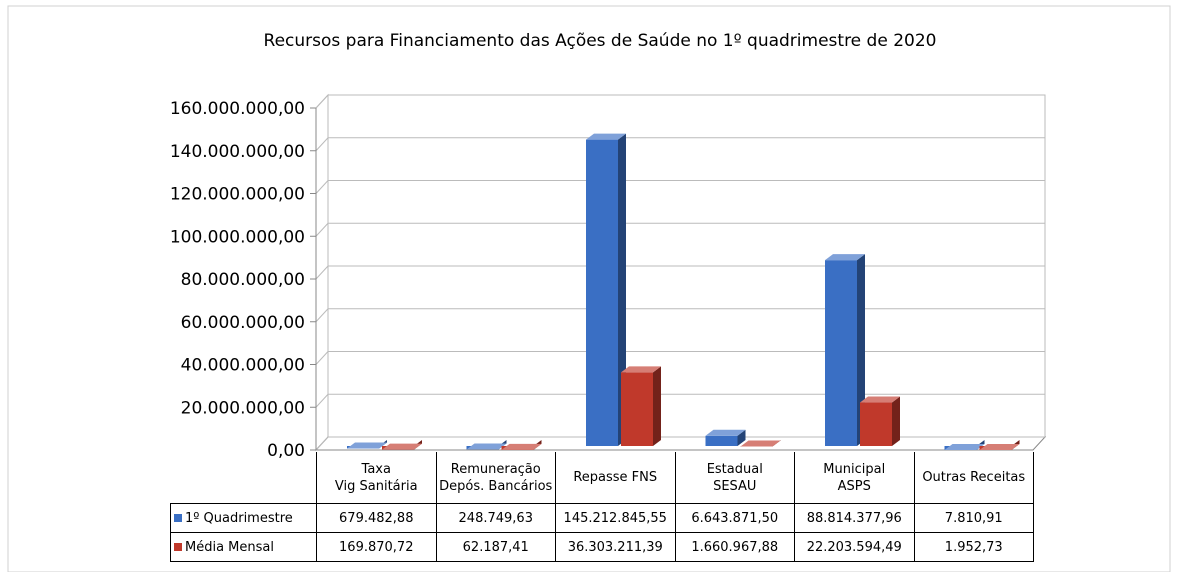 This screenshot has height=572, width=1179. What do you see at coordinates (495, 518) in the screenshot?
I see `value-label: 248.749,63` at bounding box center [495, 518].